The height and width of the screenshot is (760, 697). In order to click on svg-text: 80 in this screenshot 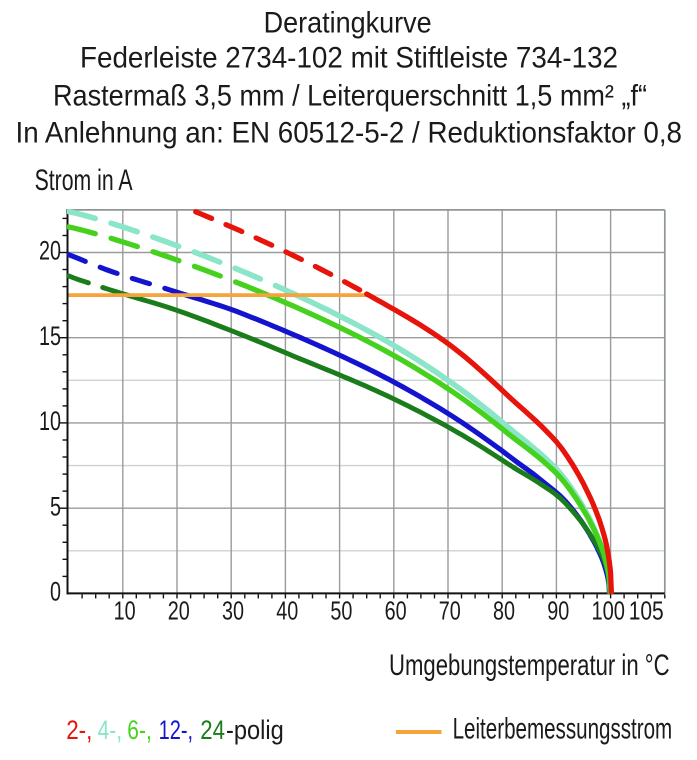, I will do `click(504, 611)`.